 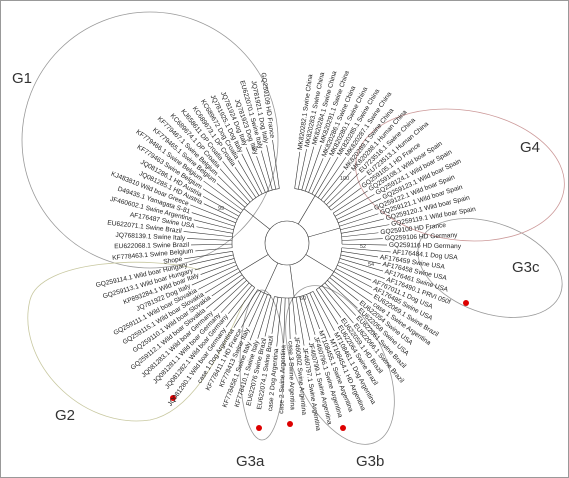 I want to click on group-label: G4, so click(x=530, y=147).